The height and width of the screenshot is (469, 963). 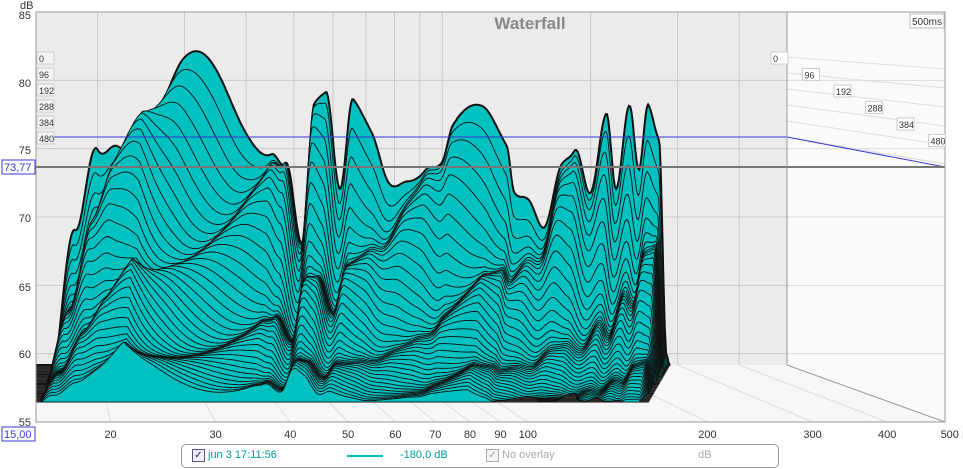 I want to click on x-tick-label: 90, so click(x=500, y=435).